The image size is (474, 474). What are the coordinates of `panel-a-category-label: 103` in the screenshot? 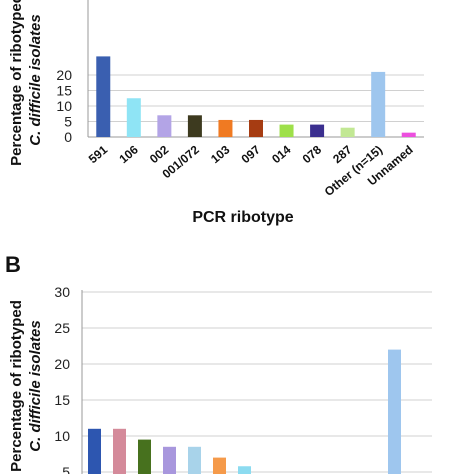 It's located at (220, 154).